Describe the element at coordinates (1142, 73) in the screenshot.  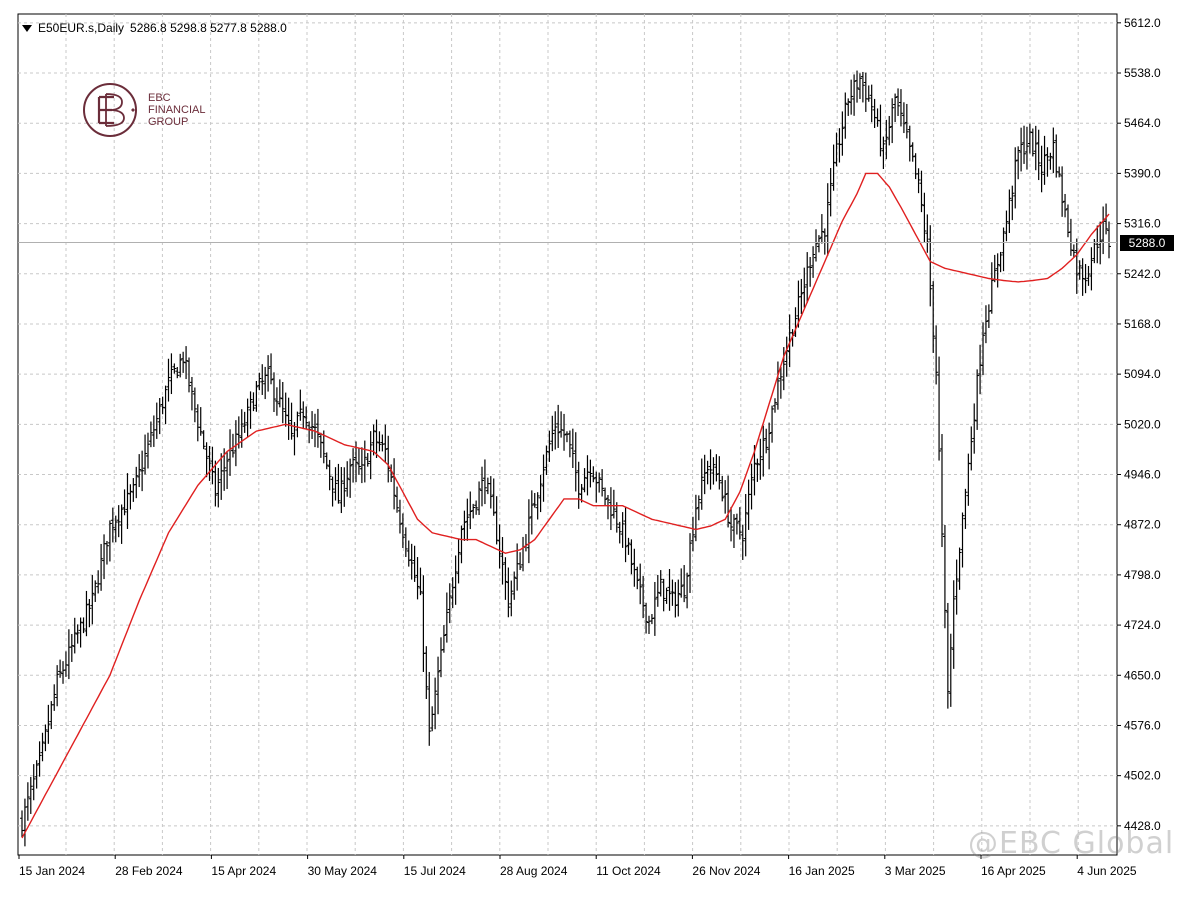
I see `y-tick-label: 5538.0` at that location.